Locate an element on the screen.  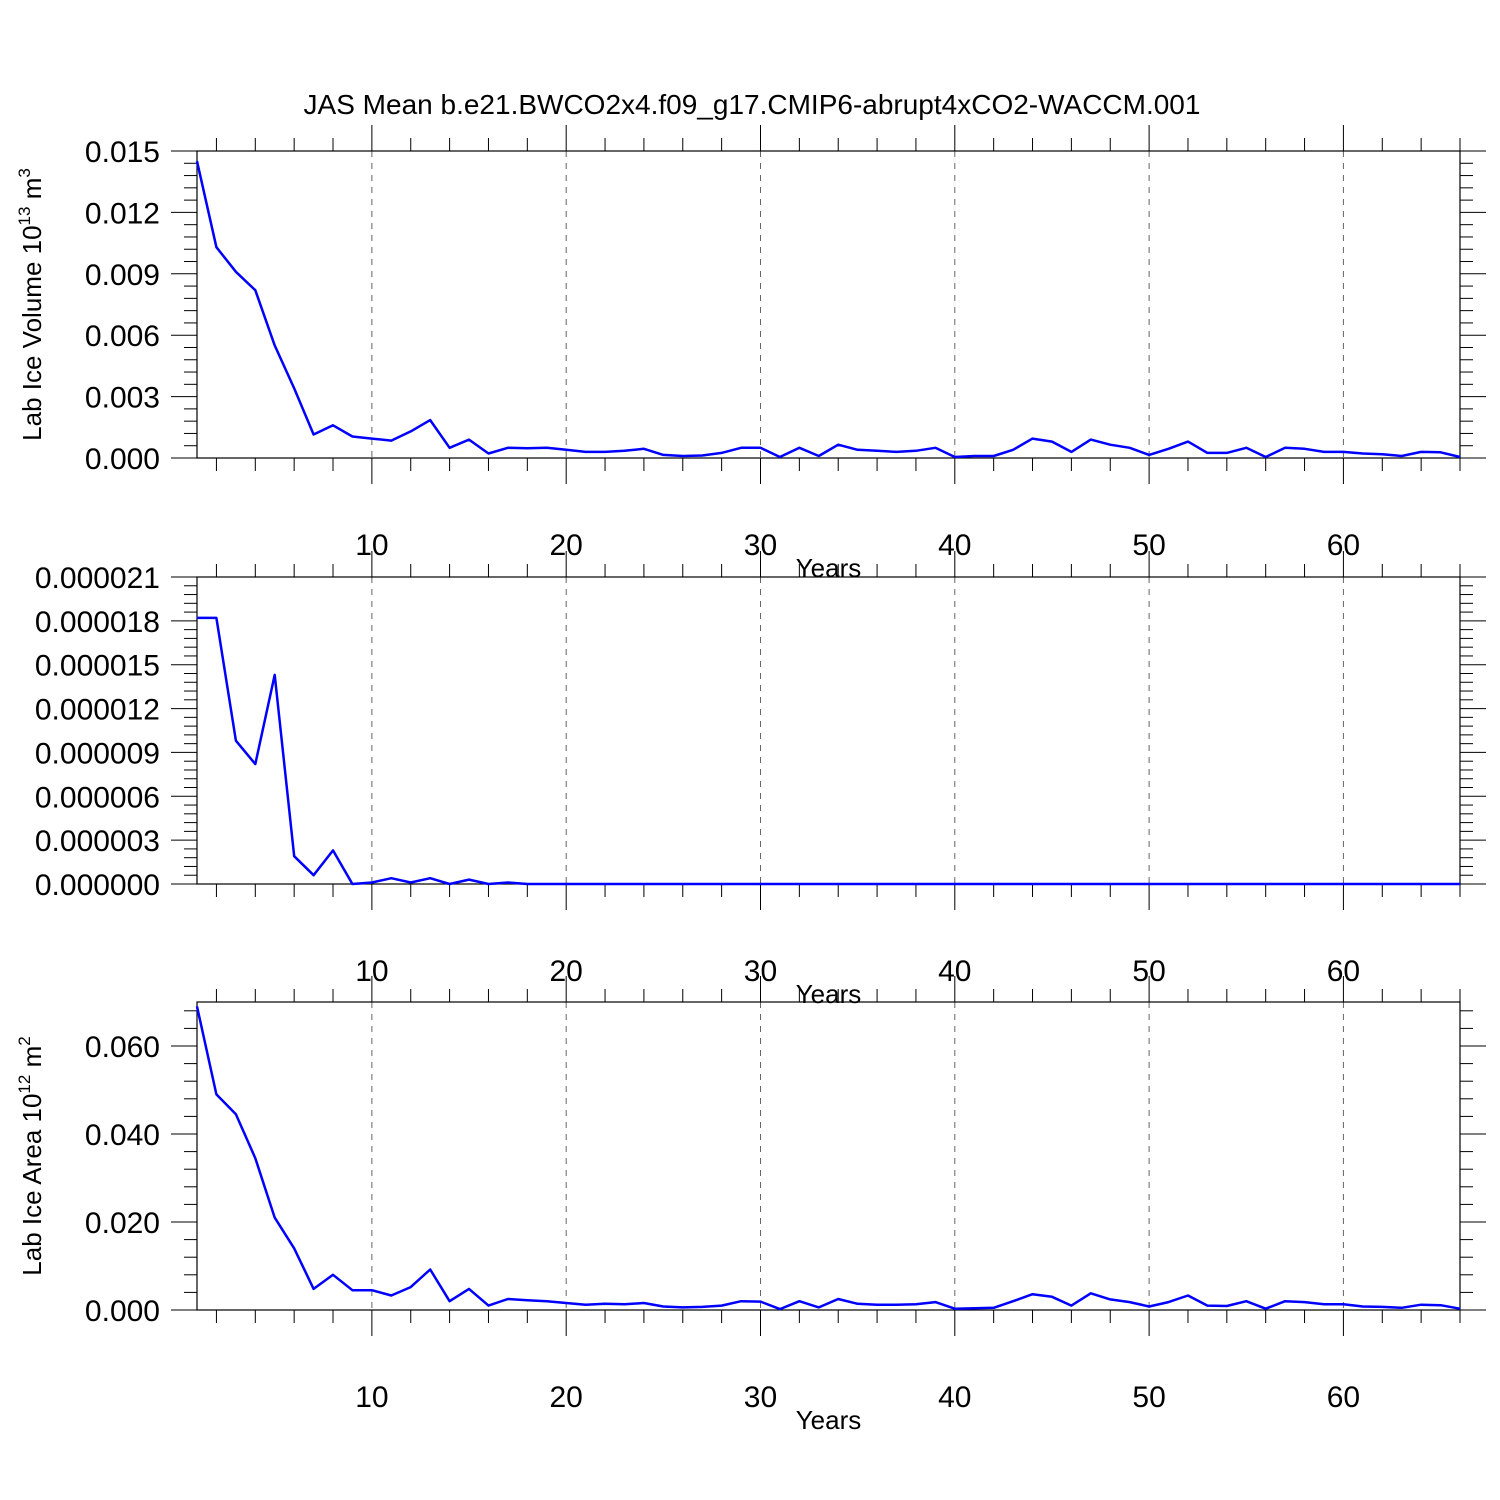
y-axis-title: Lab Ice Area 1012 m2 is located at coordinates (31, 1155).